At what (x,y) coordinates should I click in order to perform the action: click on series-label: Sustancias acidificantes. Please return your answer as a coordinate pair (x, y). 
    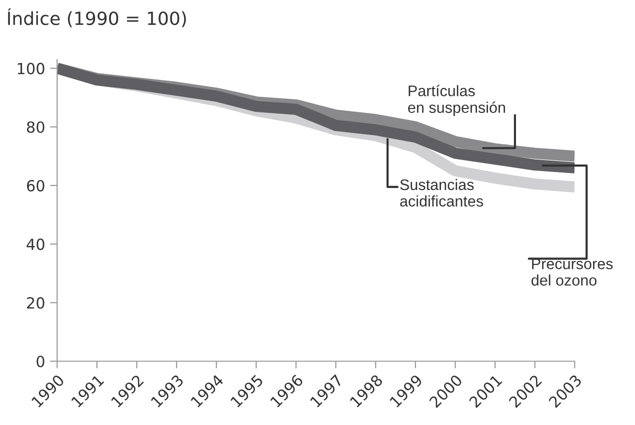
    Looking at the image, I should click on (442, 192).